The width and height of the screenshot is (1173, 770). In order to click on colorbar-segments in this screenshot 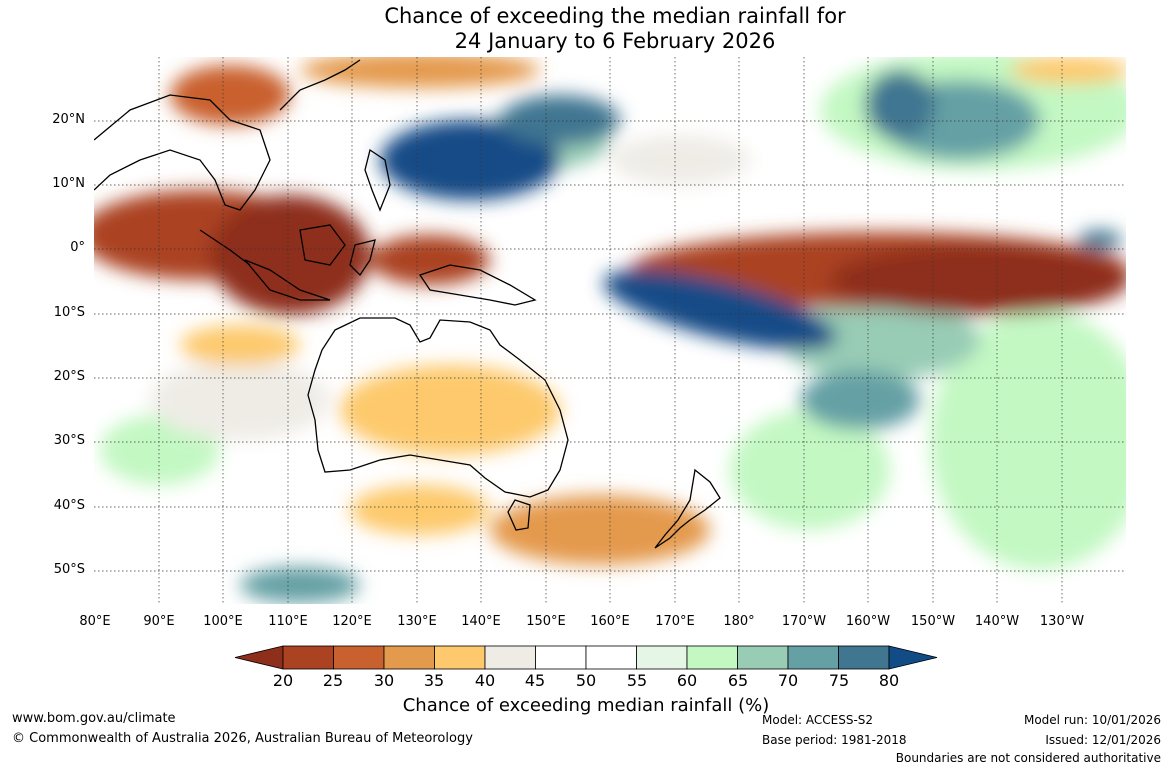, I will do `click(586, 657)`.